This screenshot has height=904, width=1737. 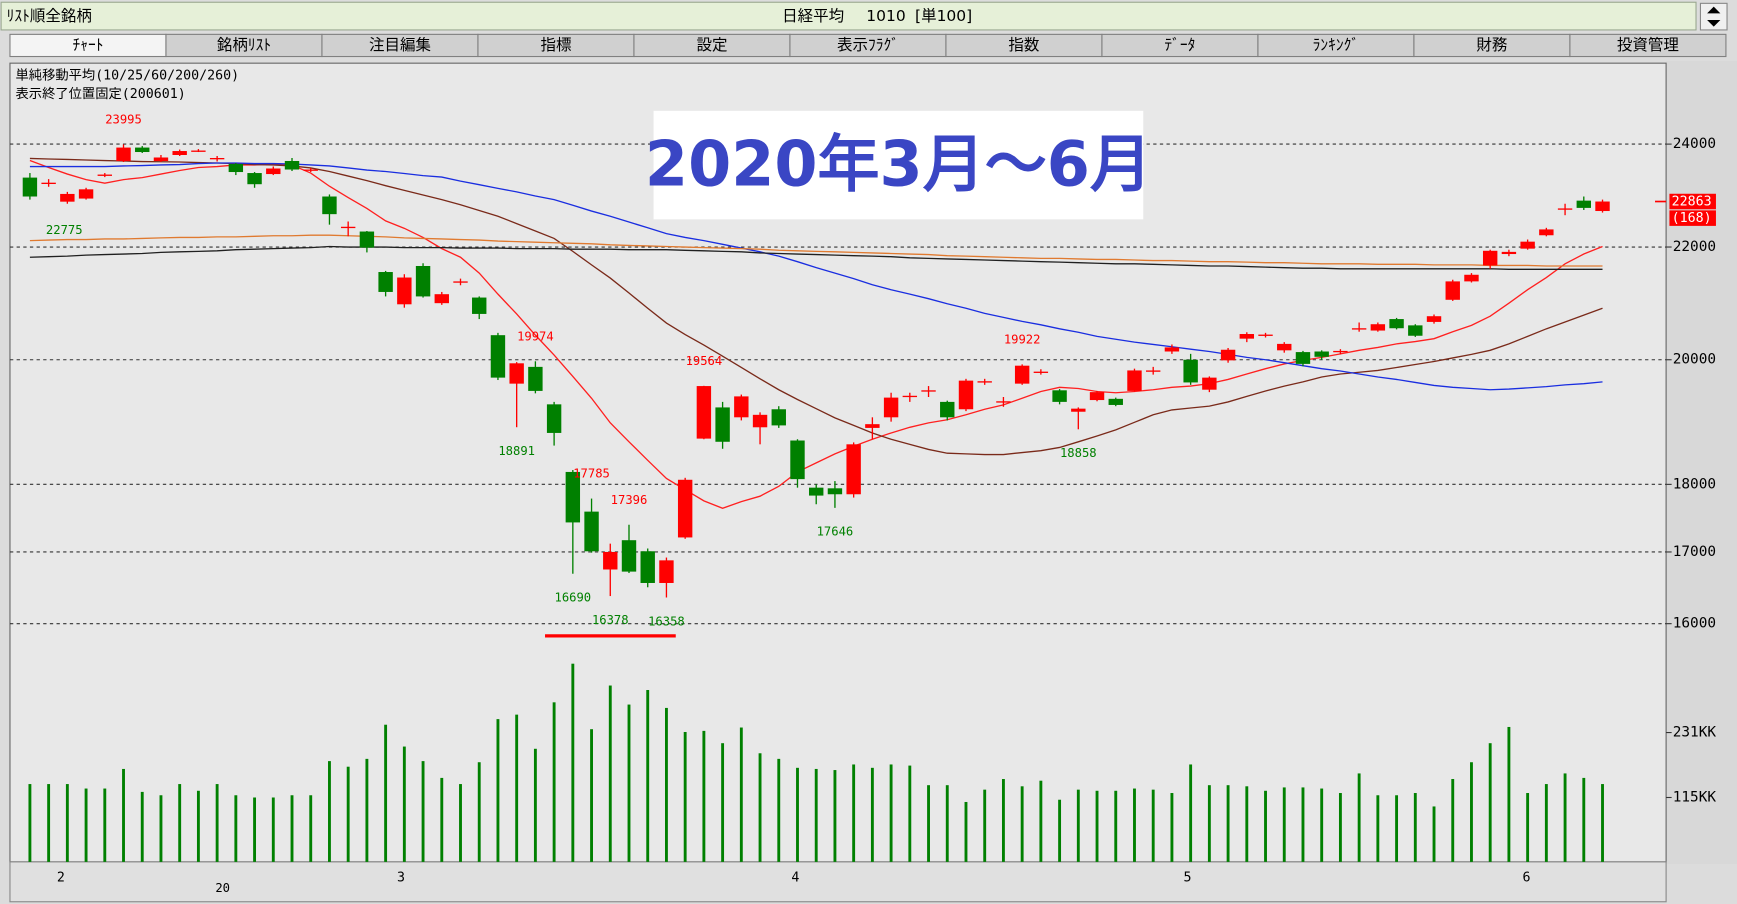 What do you see at coordinates (400, 45) in the screenshot?
I see `tab-label: 注目編集` at bounding box center [400, 45].